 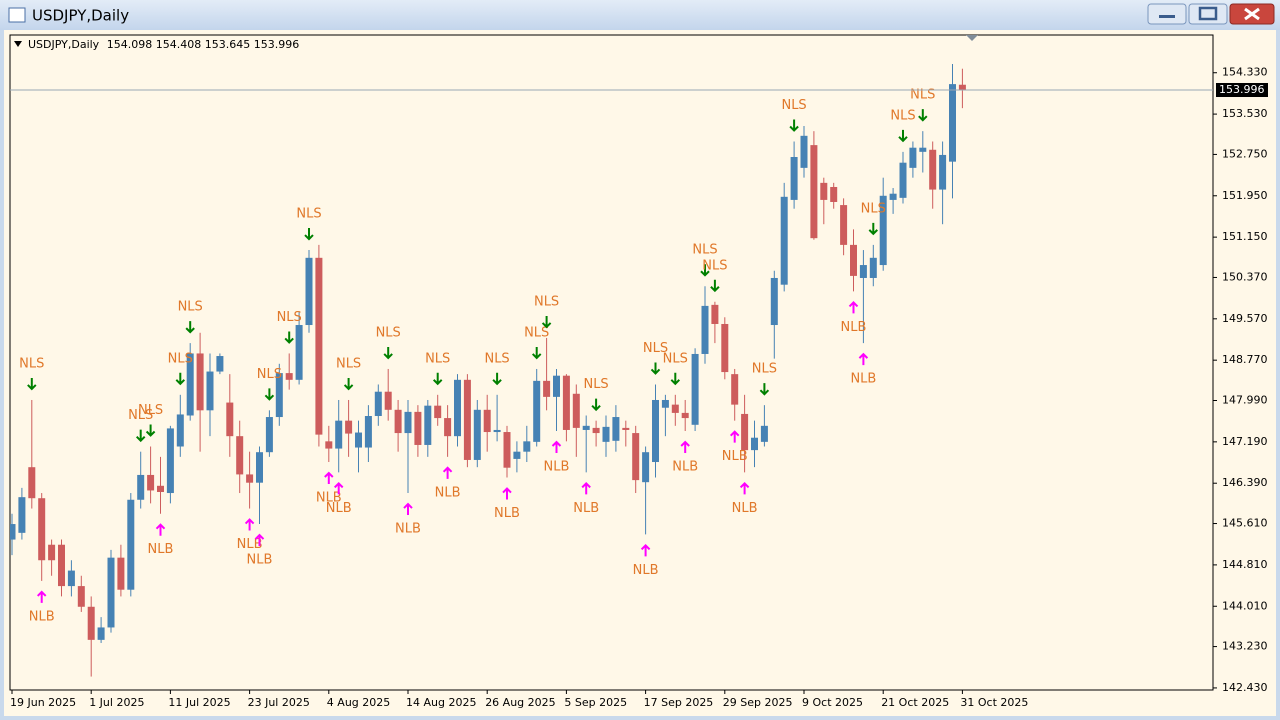 I want to click on close-button, so click(x=1252, y=14).